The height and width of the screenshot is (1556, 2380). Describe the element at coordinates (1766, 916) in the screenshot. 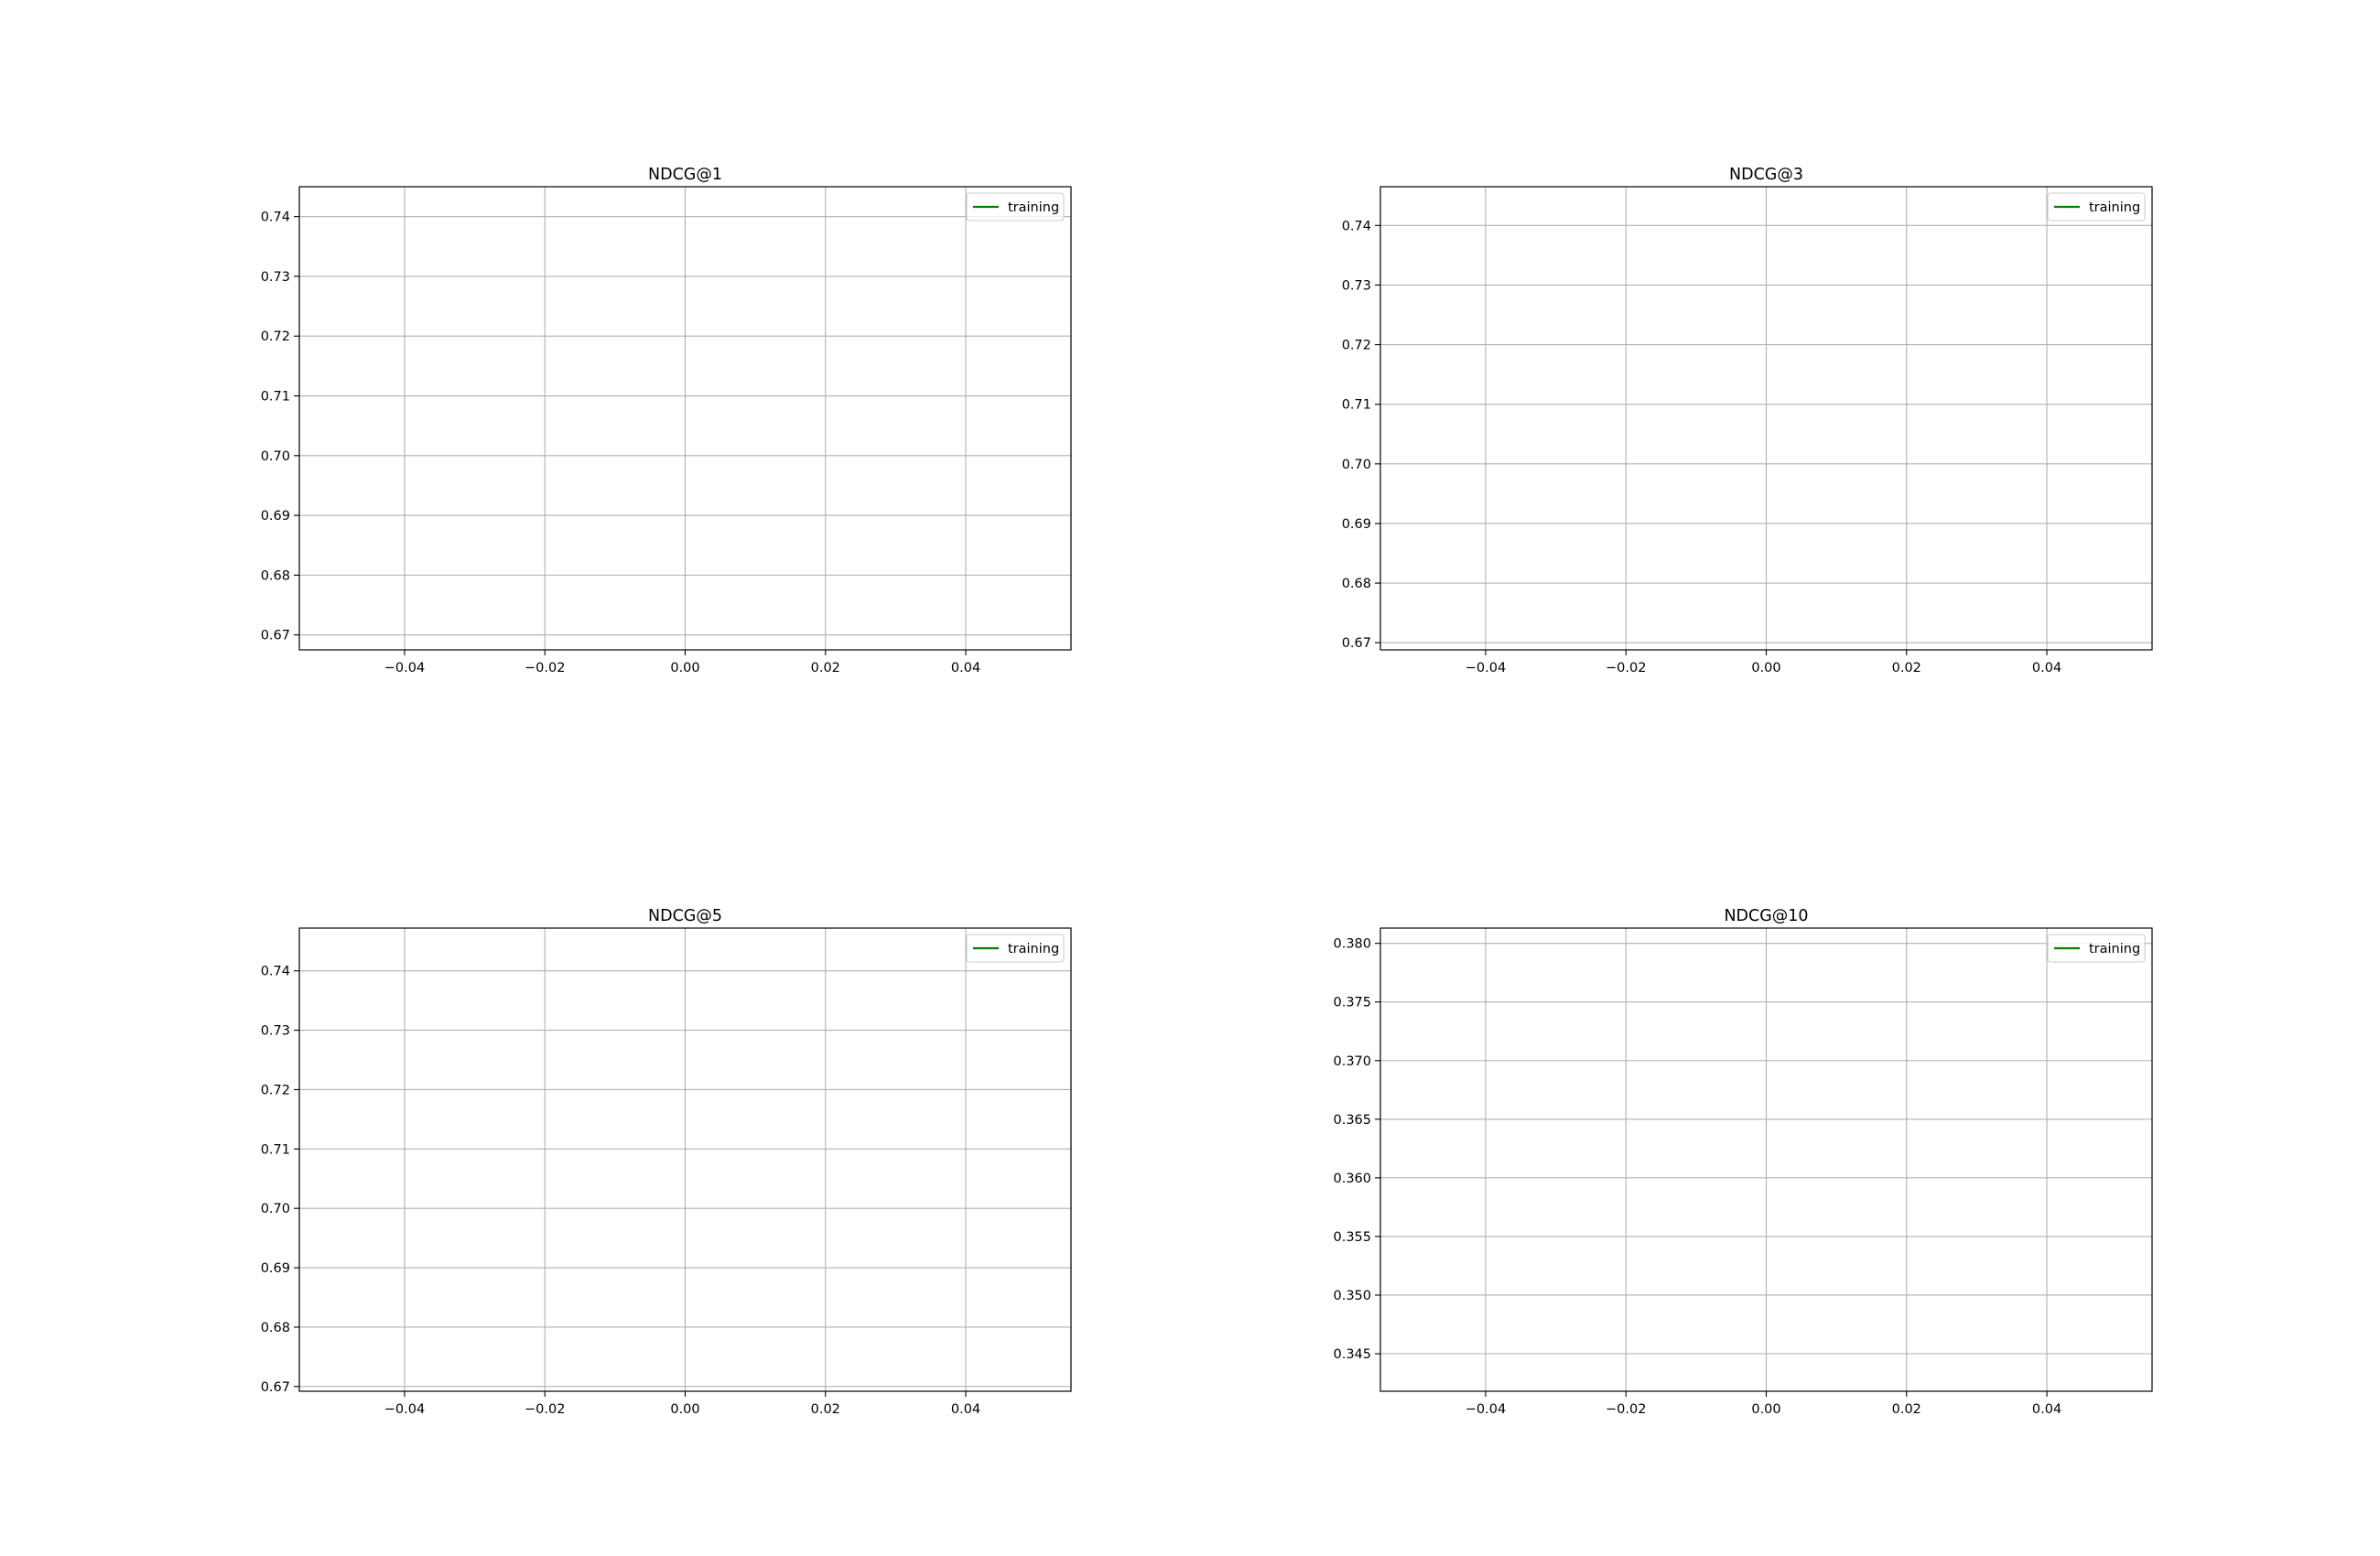

I see `chart-title: NDCG@10` at that location.